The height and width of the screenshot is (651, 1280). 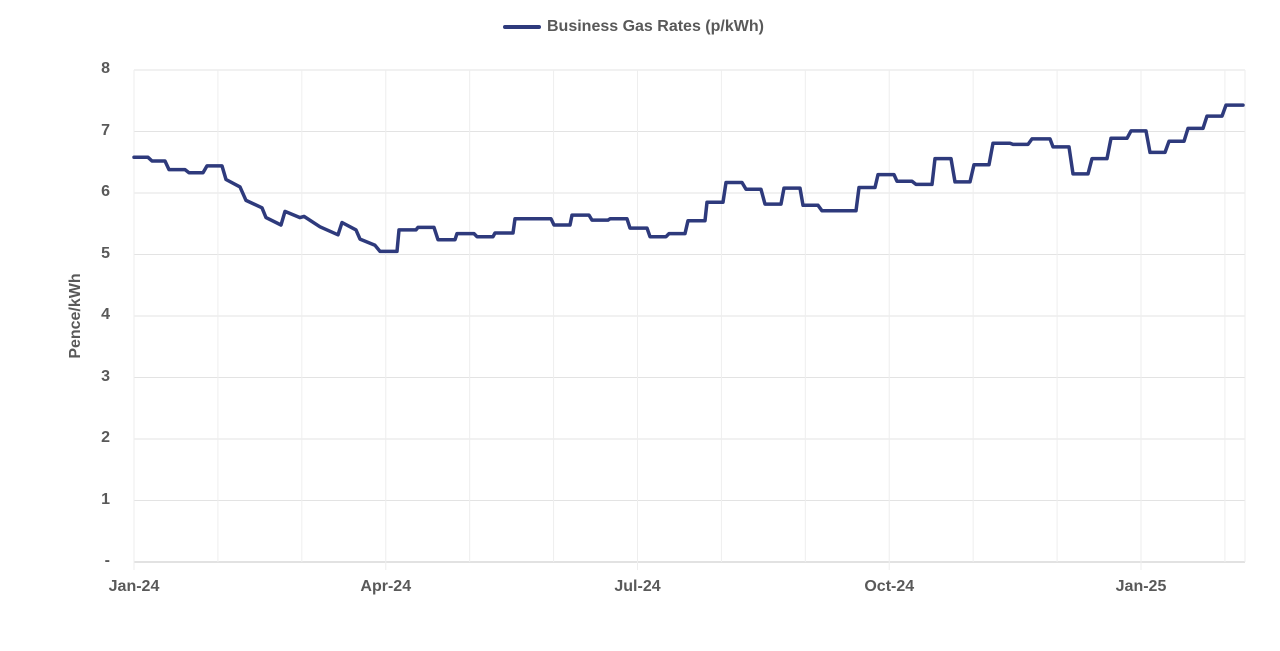 I want to click on x-tick-label: Oct-24, so click(x=889, y=586).